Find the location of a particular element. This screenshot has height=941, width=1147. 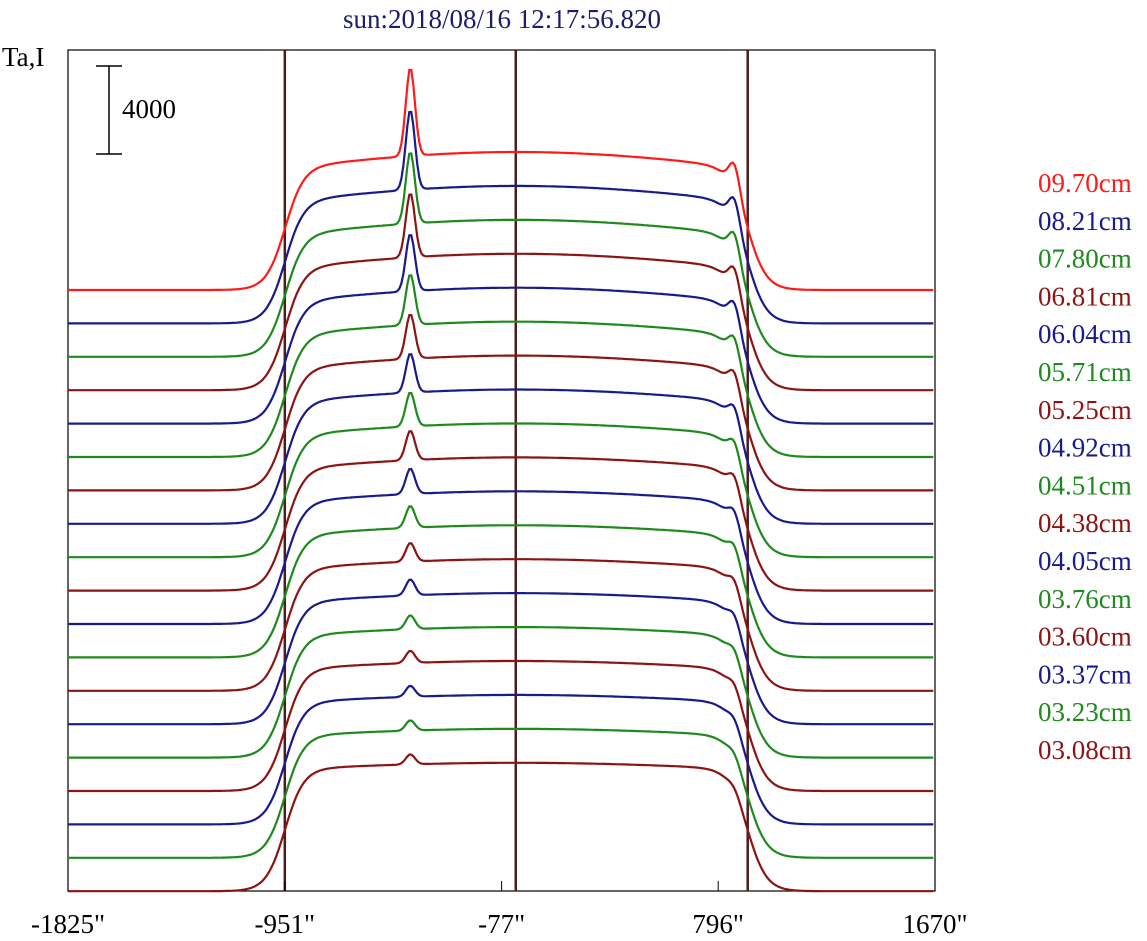

legend-entry: 03.23cm is located at coordinates (1085, 712).